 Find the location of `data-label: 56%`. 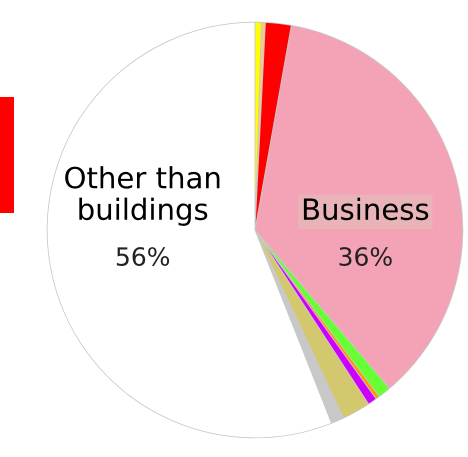

data-label: 56% is located at coordinates (143, 256).